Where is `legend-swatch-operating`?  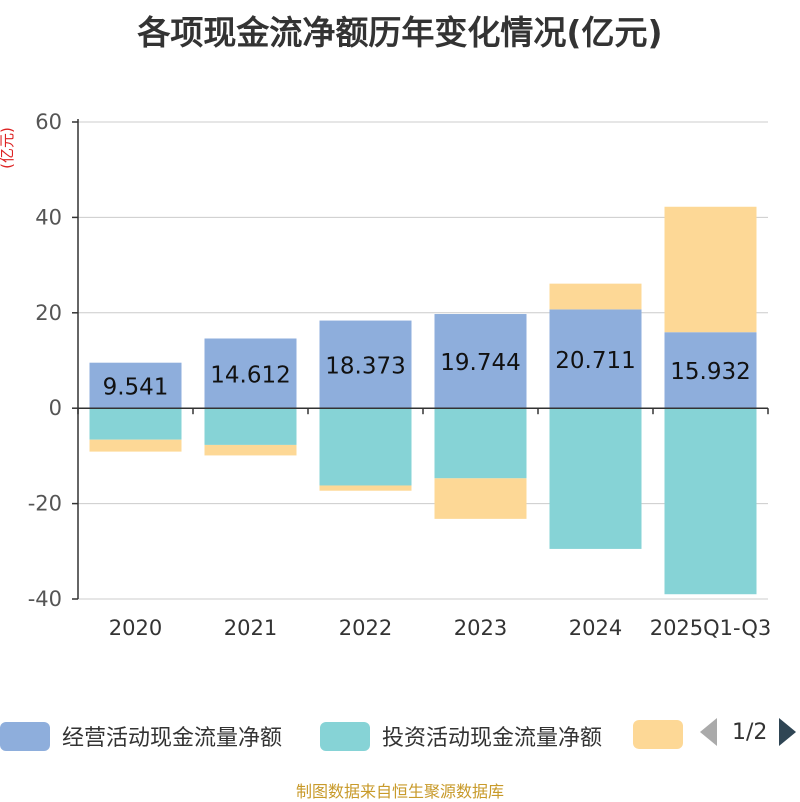 legend-swatch-operating is located at coordinates (25, 736).